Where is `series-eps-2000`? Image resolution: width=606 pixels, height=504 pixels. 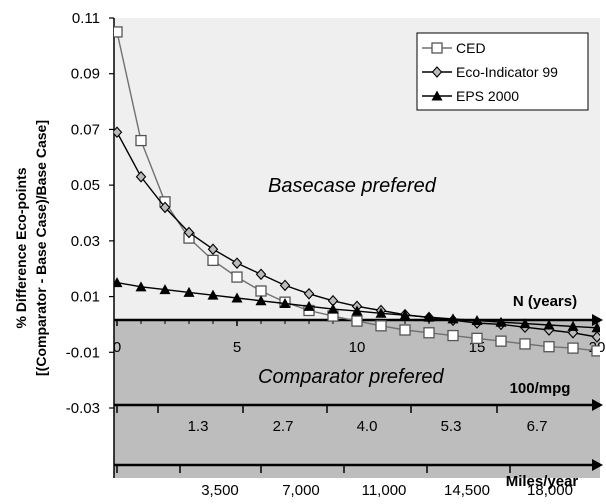 series-eps-2000 is located at coordinates (357, 305).